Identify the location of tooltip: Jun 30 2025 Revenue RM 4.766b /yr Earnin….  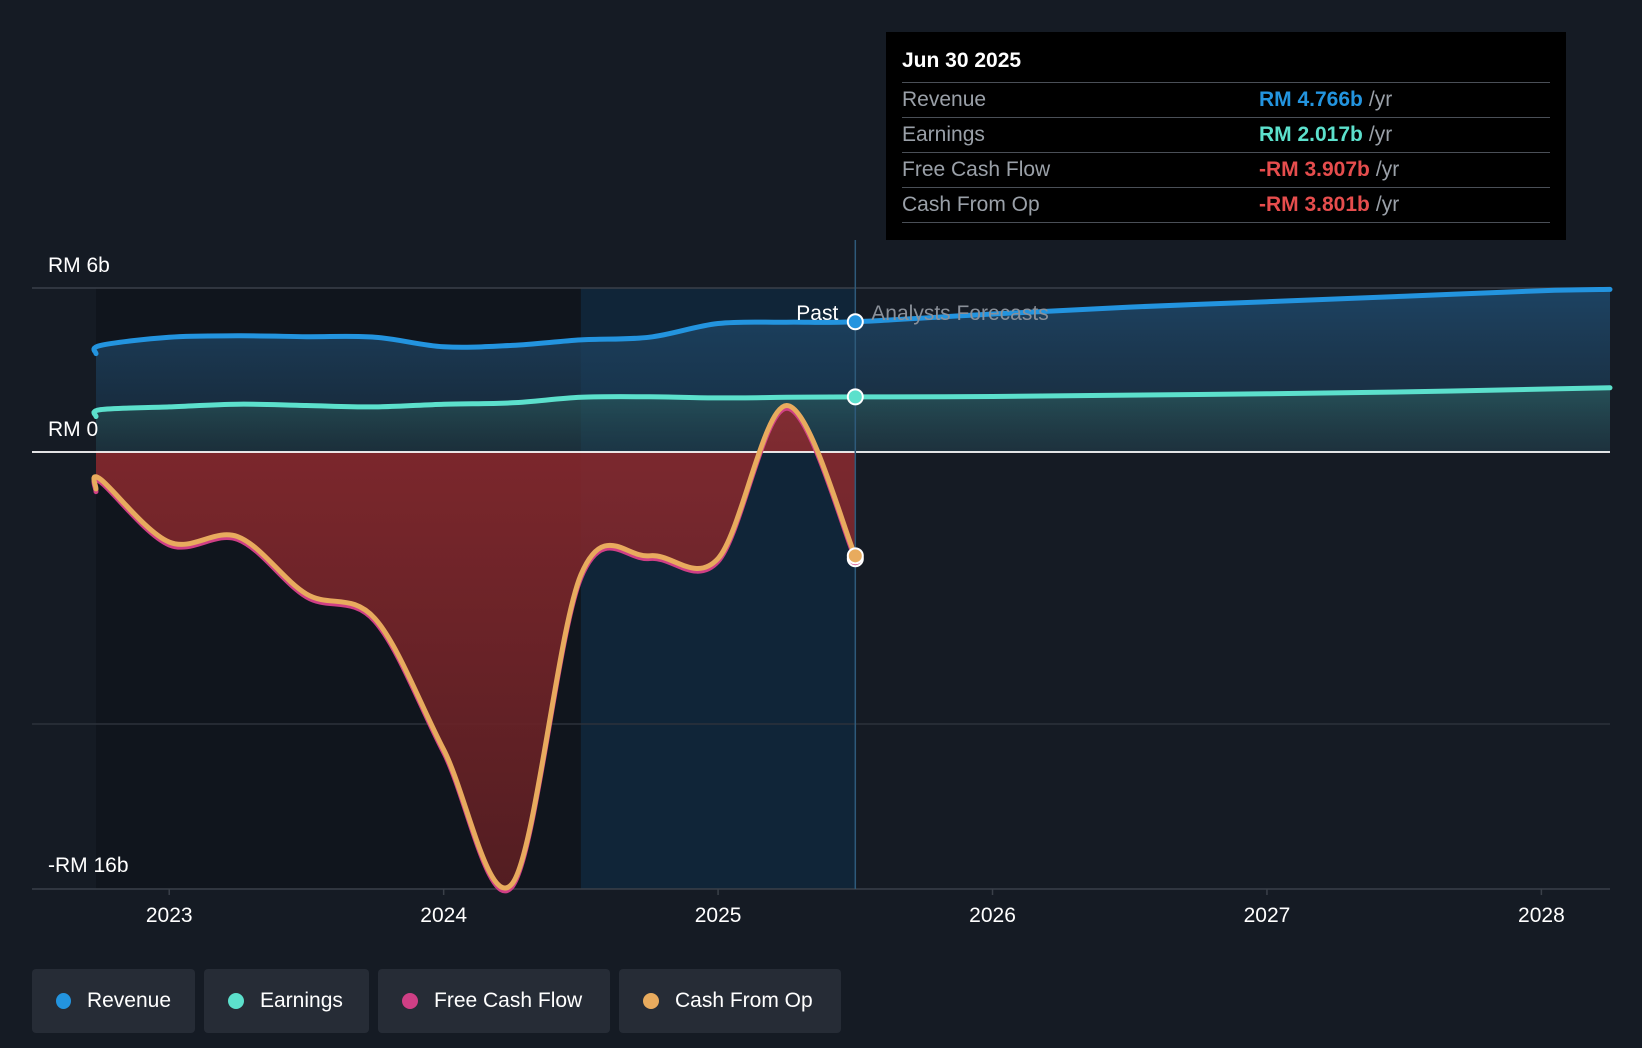
(1226, 136).